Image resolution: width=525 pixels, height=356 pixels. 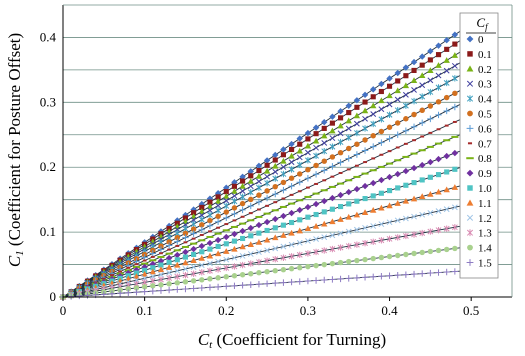 What do you see at coordinates (226, 310) in the screenshot?
I see `x-tick-label: 0.2` at bounding box center [226, 310].